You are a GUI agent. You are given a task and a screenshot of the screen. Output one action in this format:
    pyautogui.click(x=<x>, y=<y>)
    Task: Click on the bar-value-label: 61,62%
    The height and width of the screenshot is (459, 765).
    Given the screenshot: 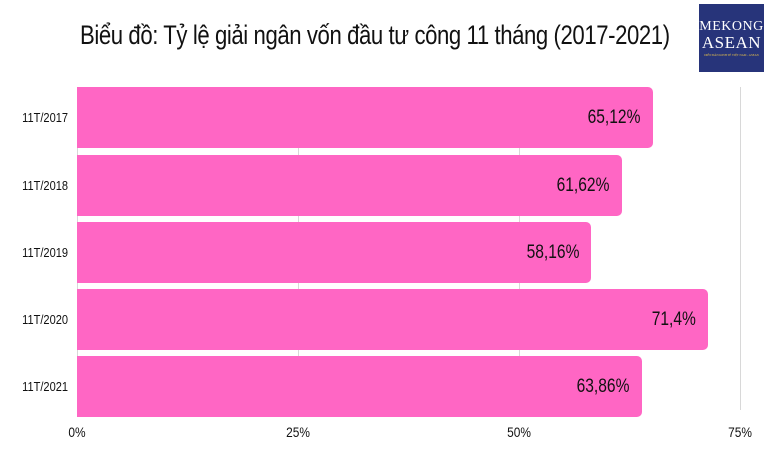 What is the action you would take?
    pyautogui.click(x=583, y=185)
    